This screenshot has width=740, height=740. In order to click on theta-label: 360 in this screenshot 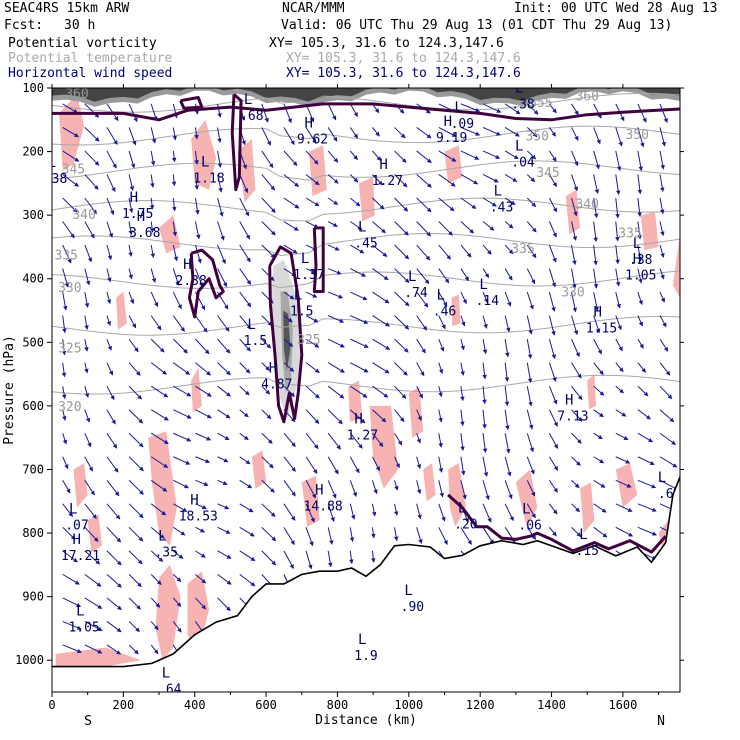, I will do `click(586, 97)`.